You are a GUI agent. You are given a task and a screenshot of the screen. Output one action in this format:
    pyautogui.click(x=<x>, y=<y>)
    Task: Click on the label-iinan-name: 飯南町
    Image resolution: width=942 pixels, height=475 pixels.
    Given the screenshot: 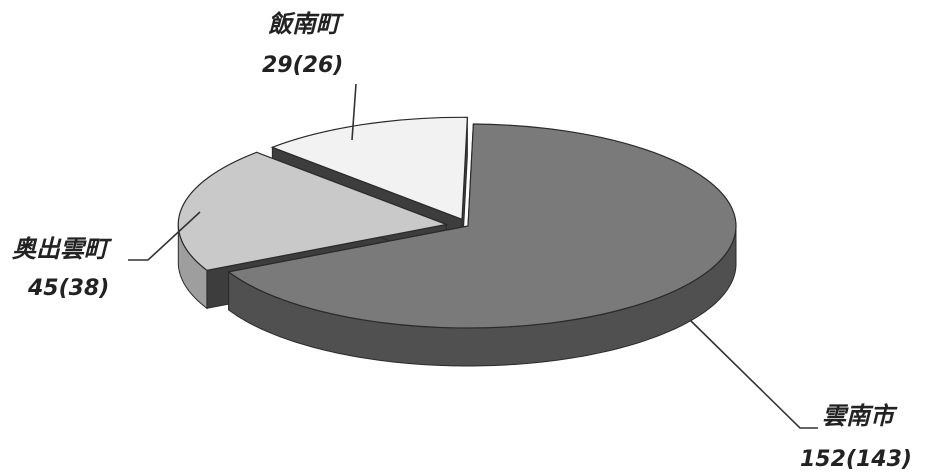 What is the action you would take?
    pyautogui.click(x=306, y=24)
    